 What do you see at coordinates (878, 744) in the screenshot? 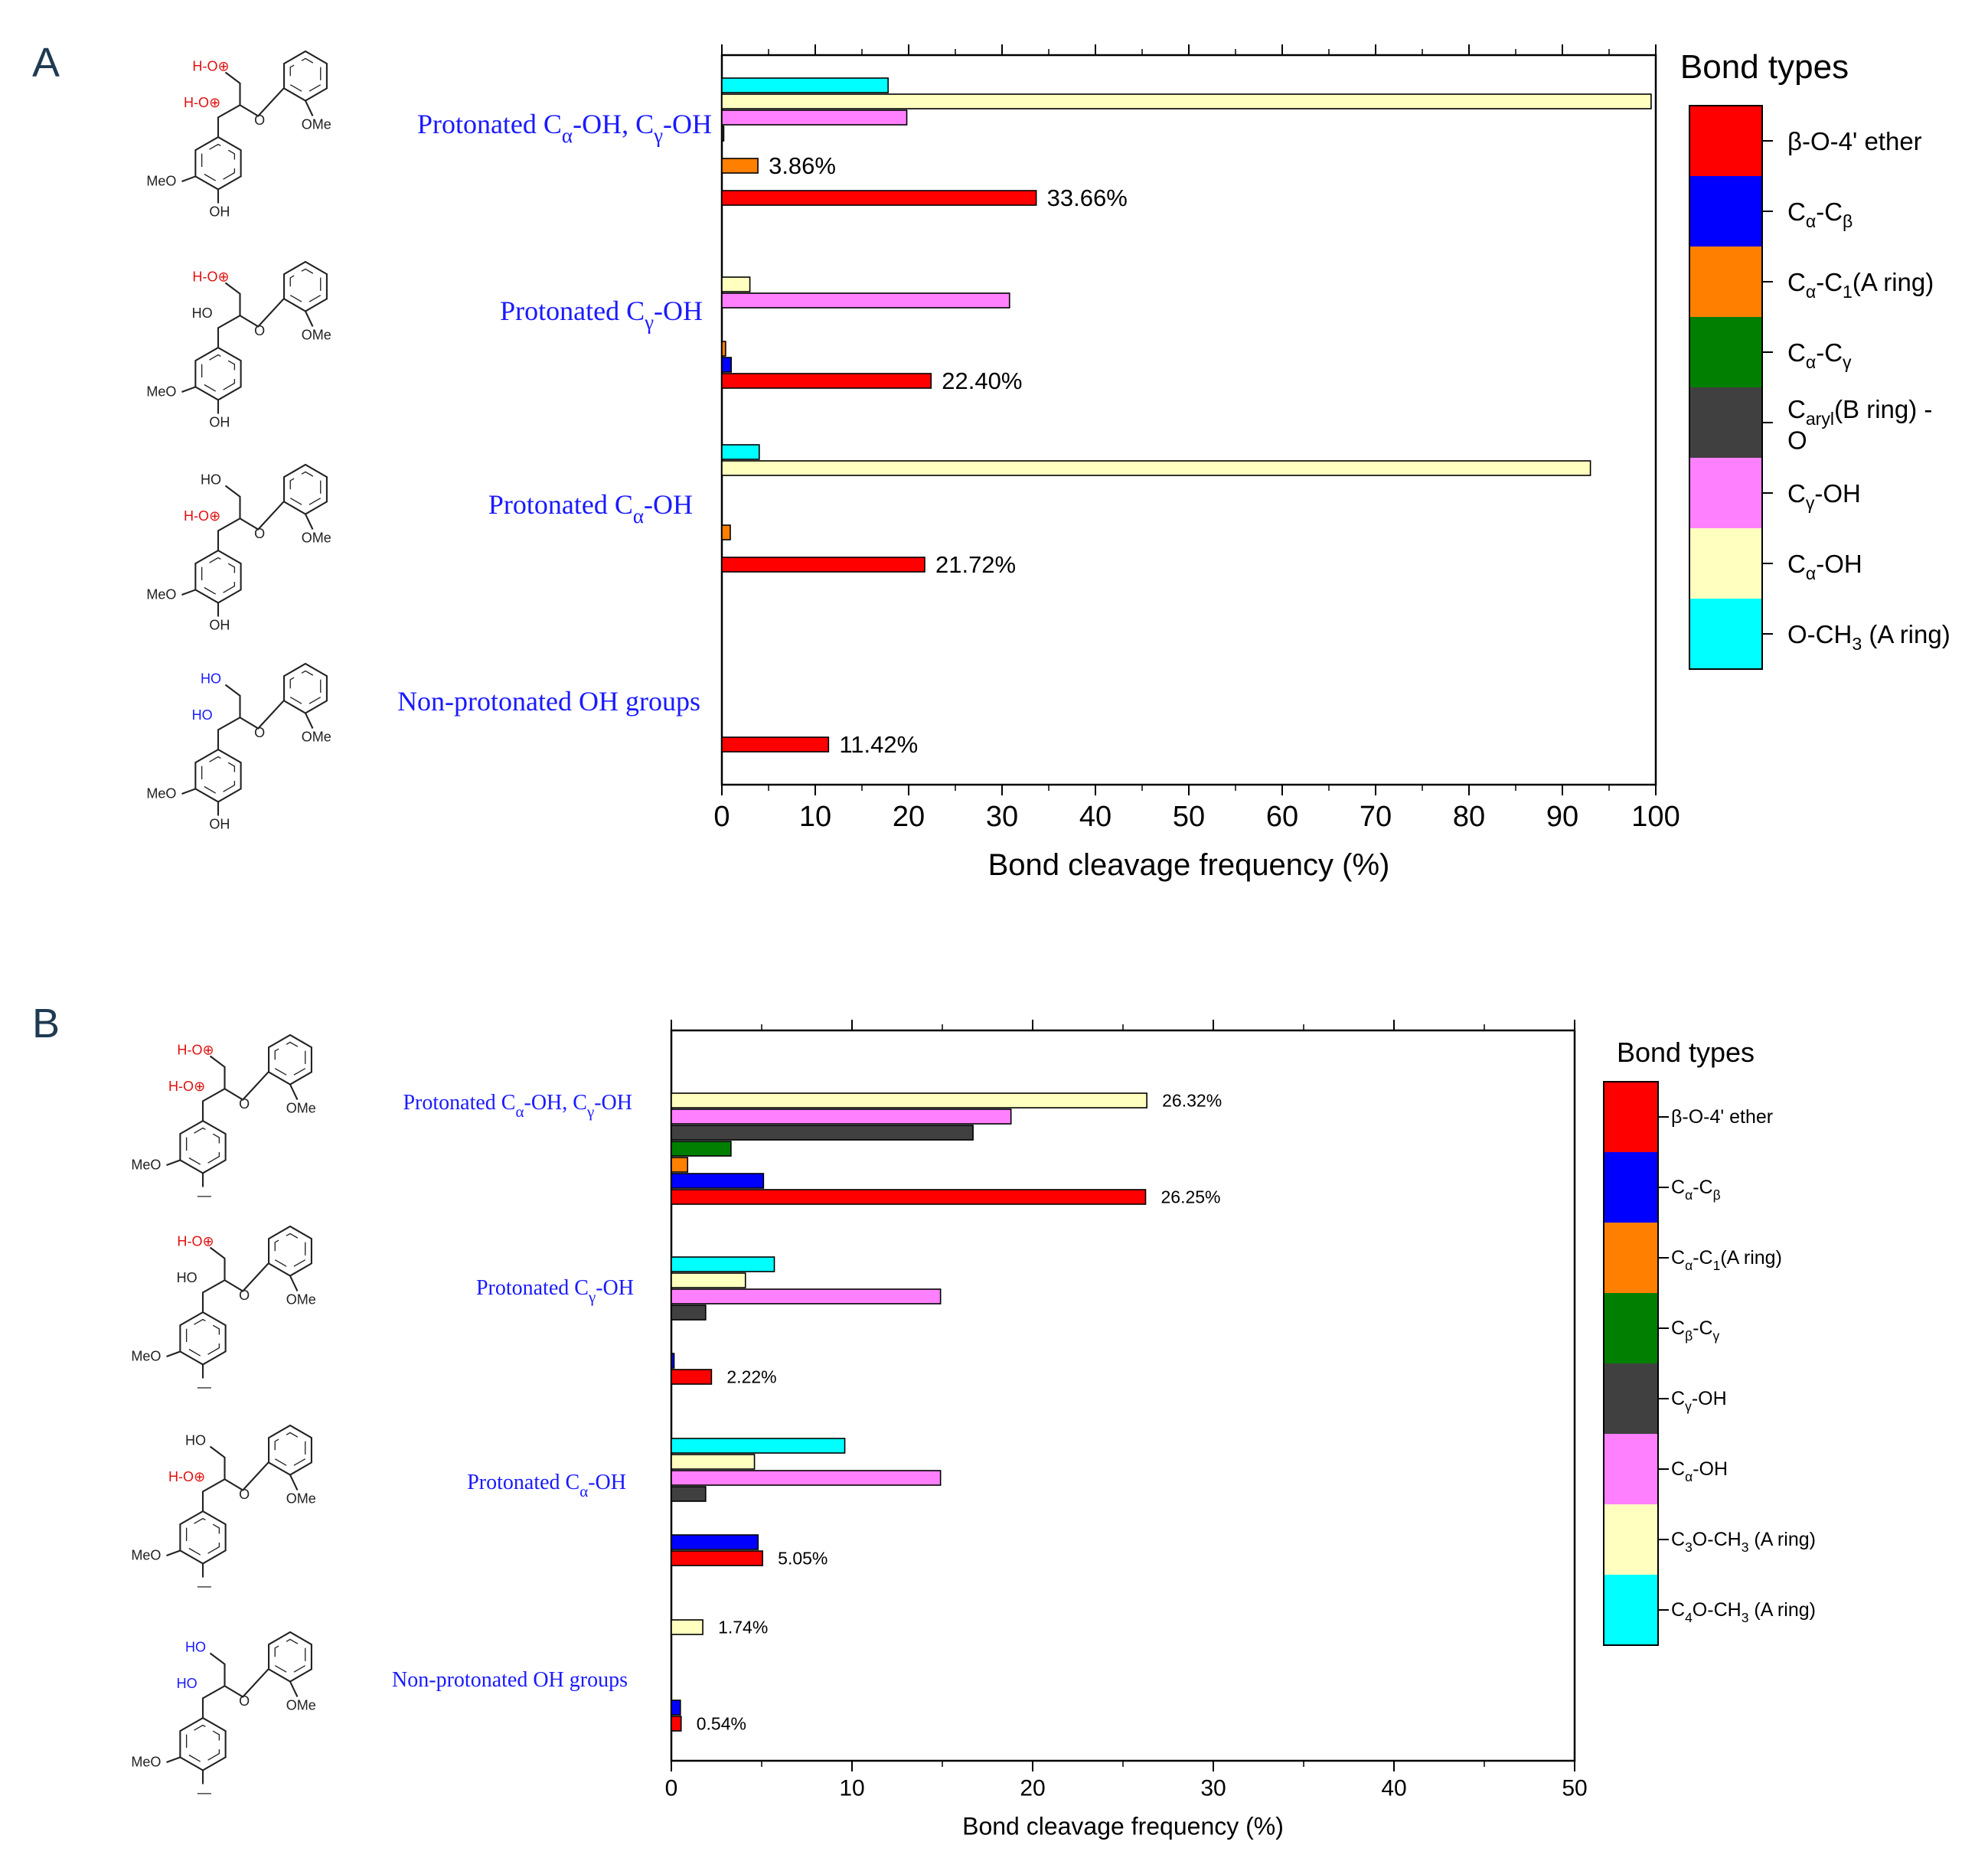
I see `data-label: 11.42%` at bounding box center [878, 744].